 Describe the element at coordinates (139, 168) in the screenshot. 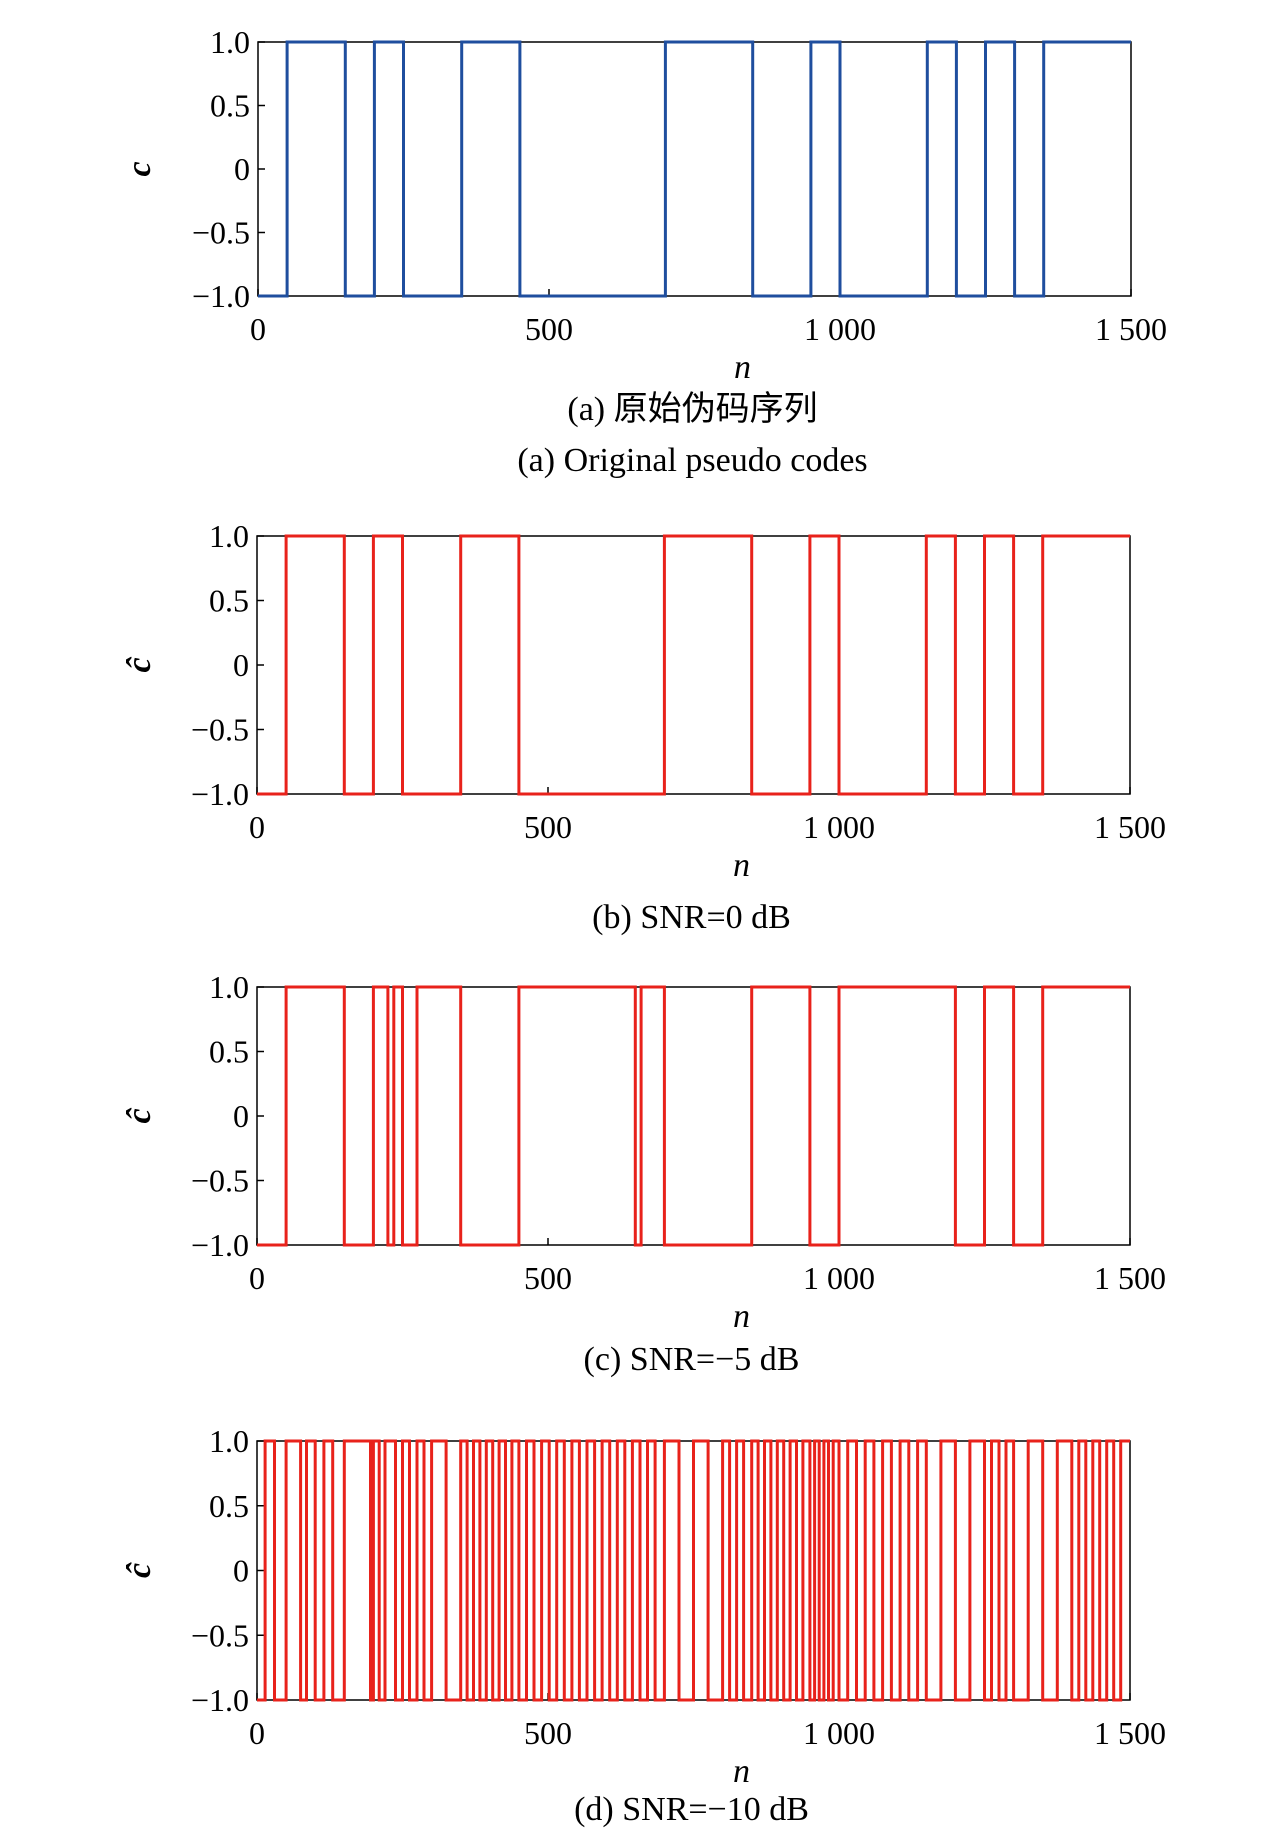

I see `y-axis-label: c` at that location.